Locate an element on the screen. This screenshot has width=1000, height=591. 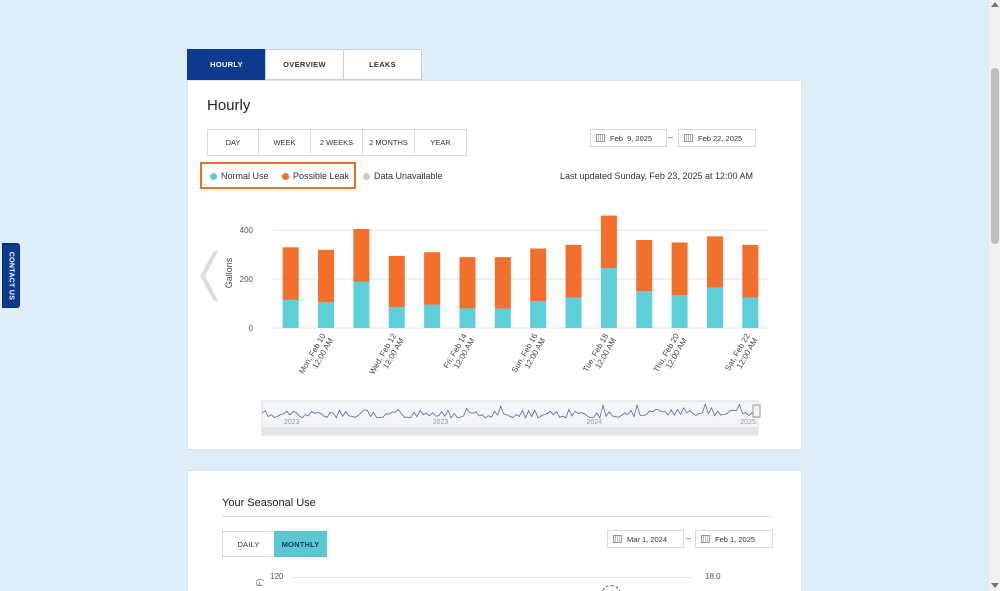
tab-leaks-label: LEAKS is located at coordinates (382, 64).